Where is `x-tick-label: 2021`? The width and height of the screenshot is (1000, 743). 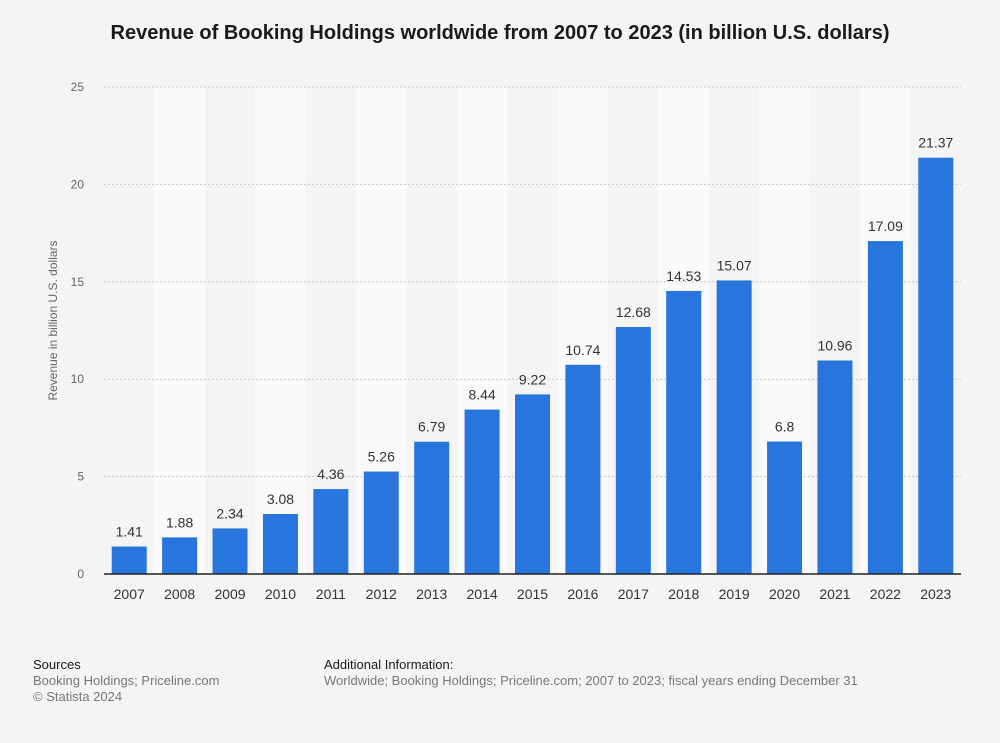
x-tick-label: 2021 is located at coordinates (834, 594).